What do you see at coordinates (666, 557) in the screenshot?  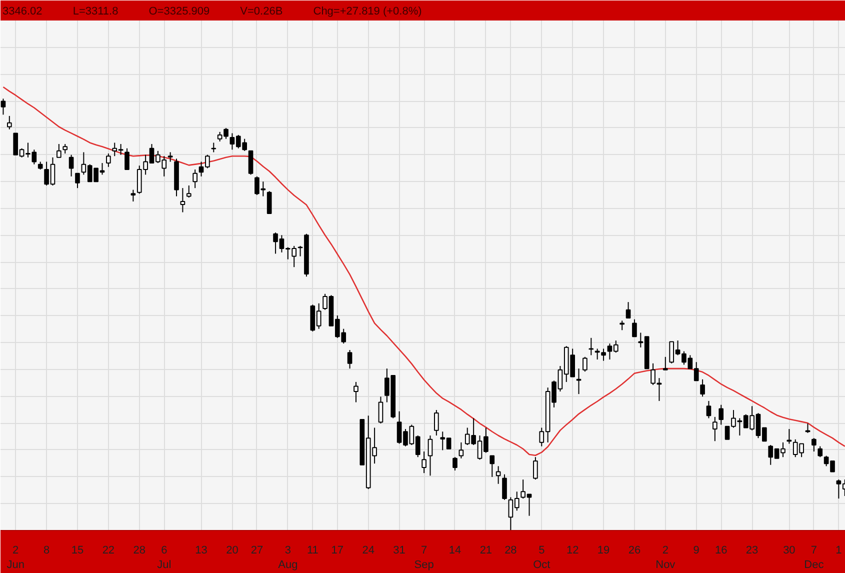 I see `x-tick-label: 2 Nov` at bounding box center [666, 557].